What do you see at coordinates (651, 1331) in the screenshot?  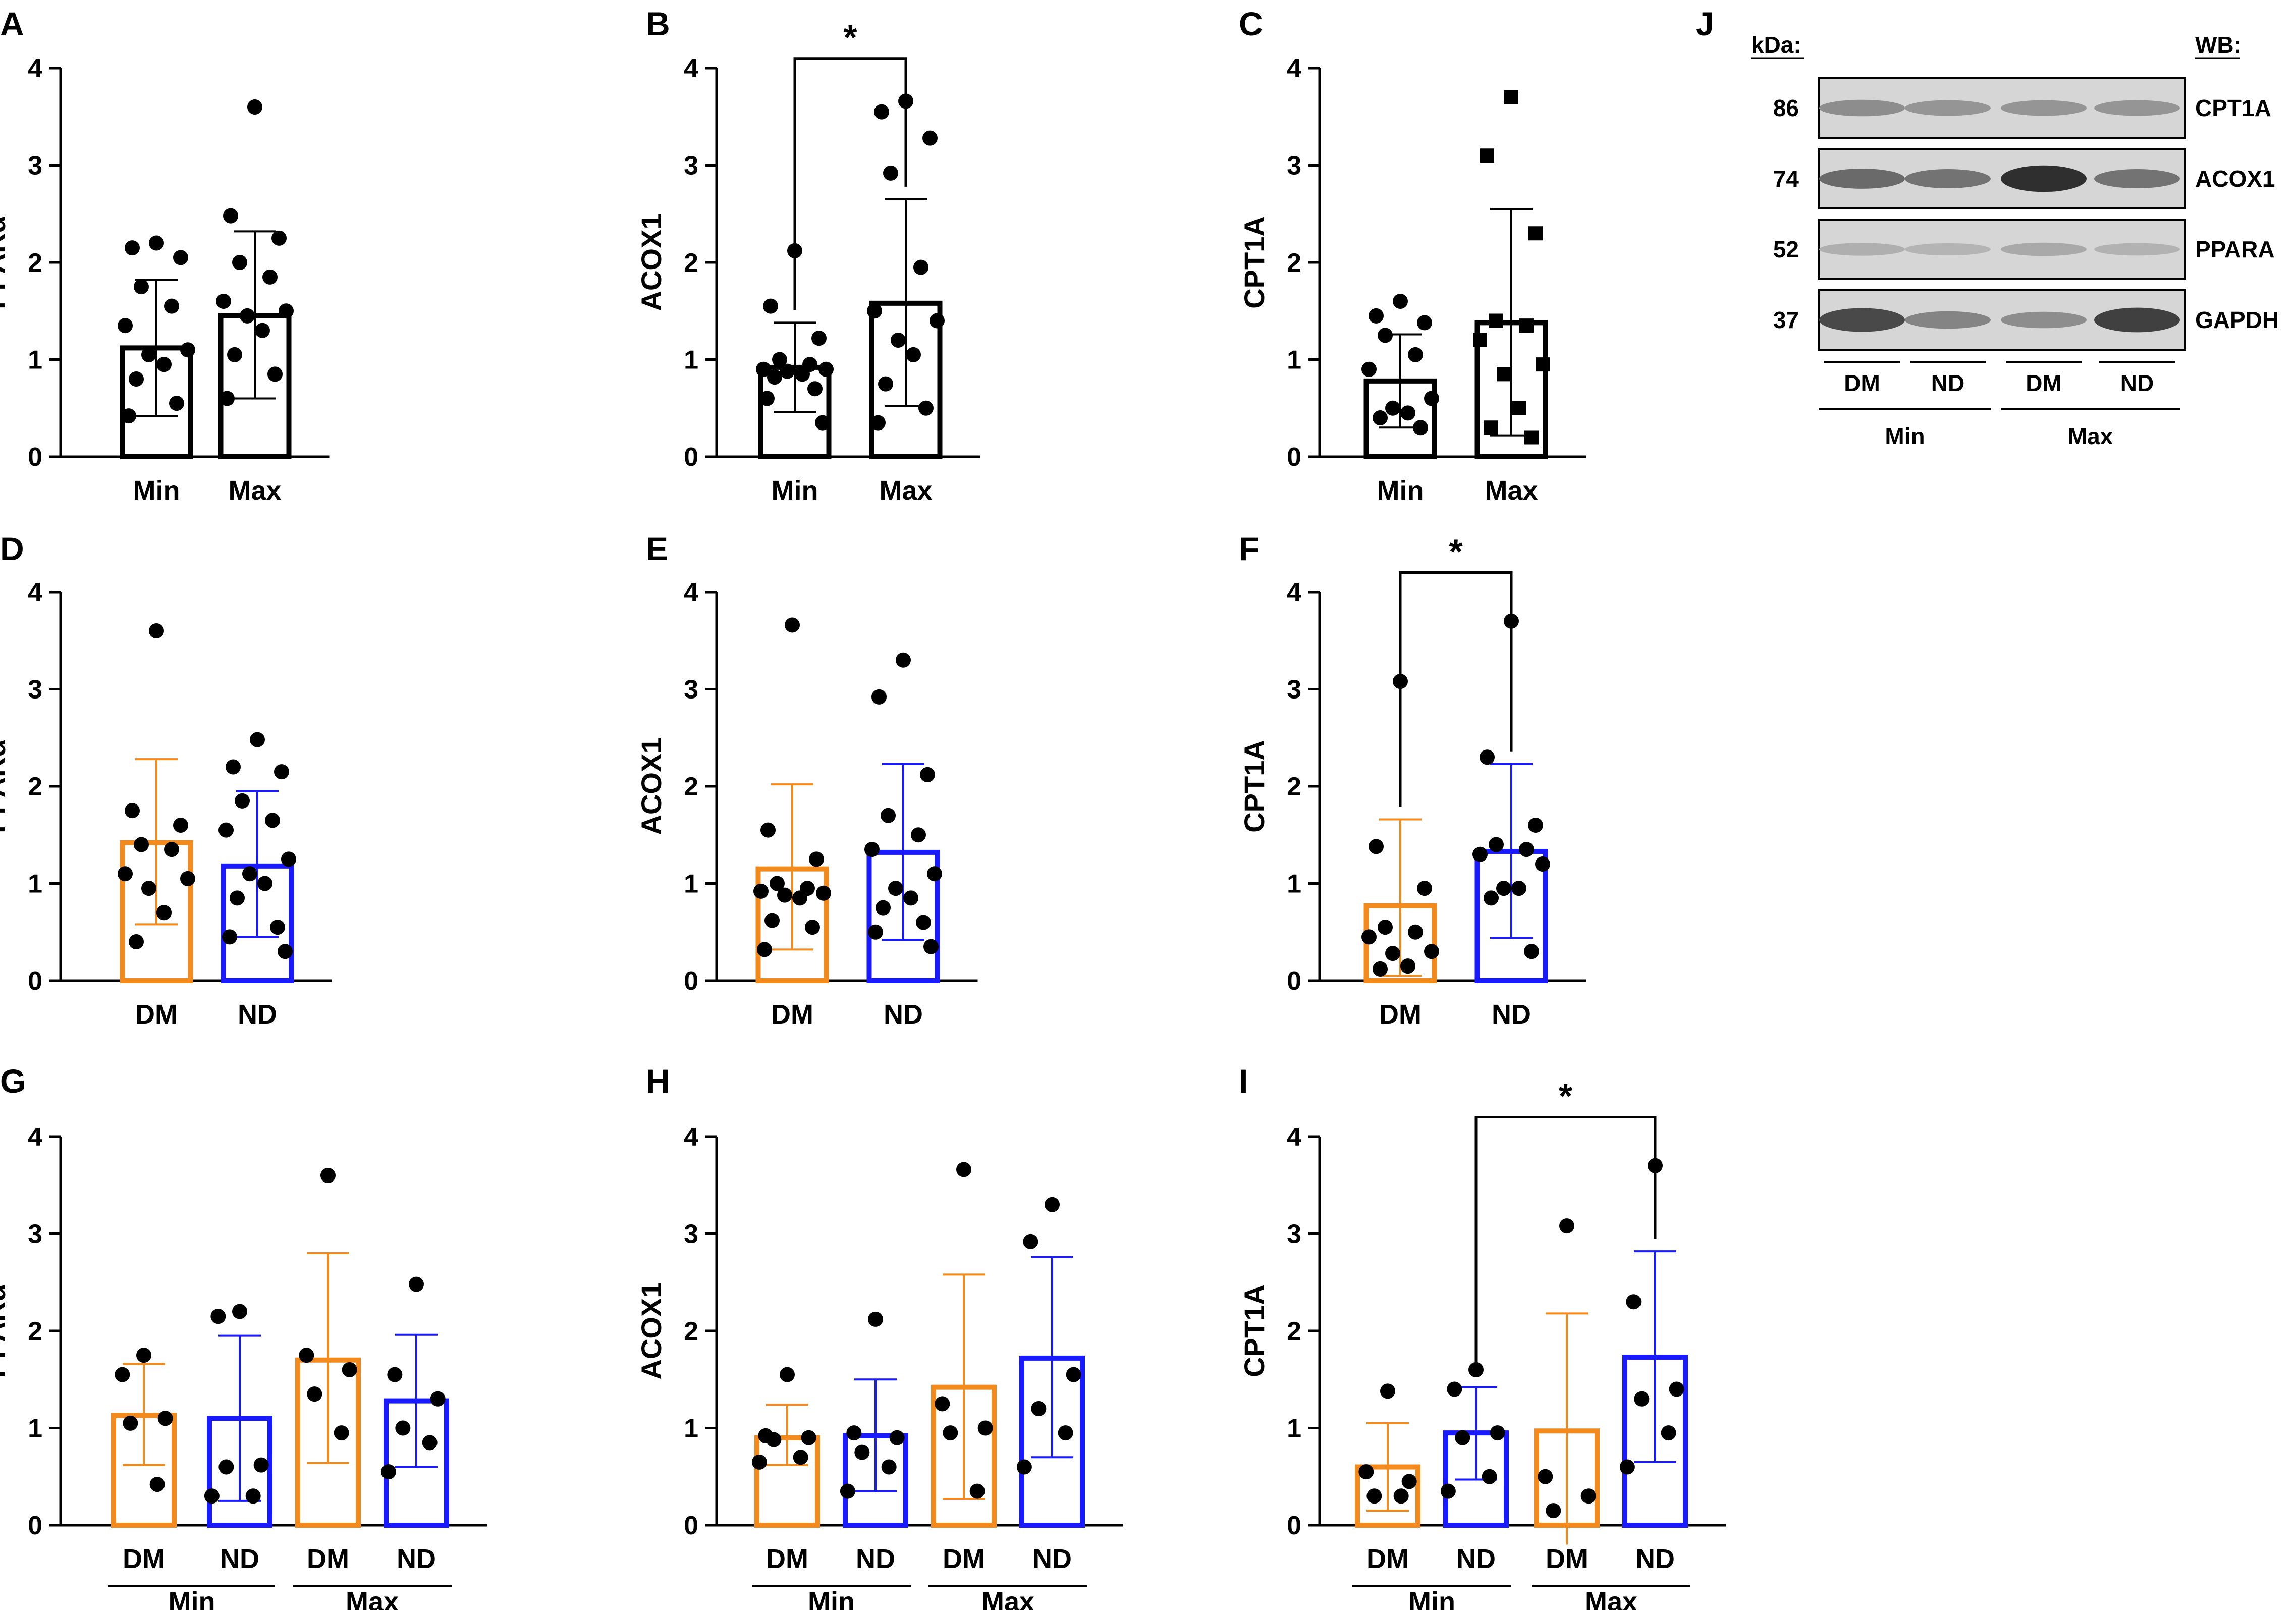 I see `y-axis-label: ACOX1` at bounding box center [651, 1331].